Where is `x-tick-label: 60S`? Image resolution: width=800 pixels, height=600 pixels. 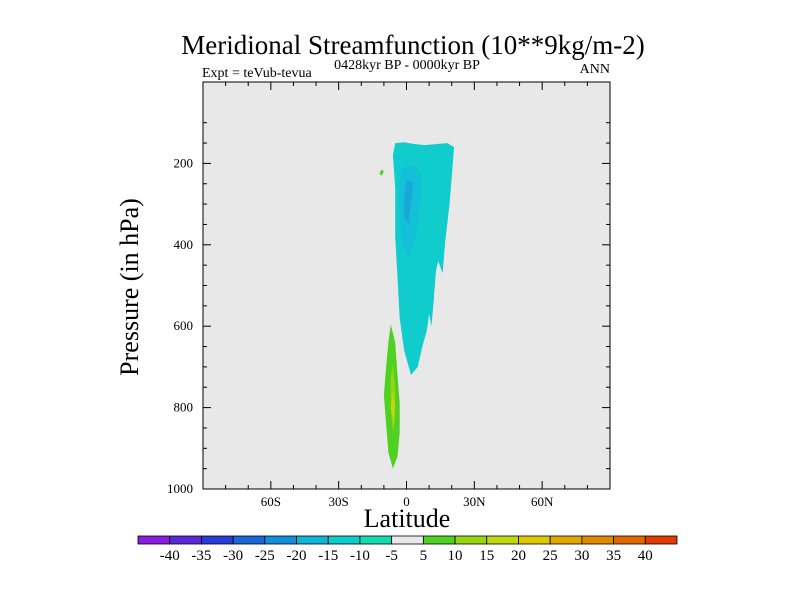
x-tick-label: 60S is located at coordinates (271, 501).